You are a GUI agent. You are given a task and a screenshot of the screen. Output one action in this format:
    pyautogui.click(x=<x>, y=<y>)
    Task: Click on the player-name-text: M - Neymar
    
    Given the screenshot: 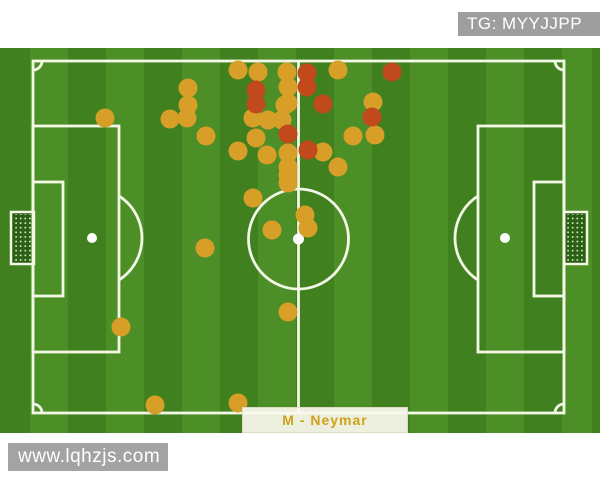 What is the action you would take?
    pyautogui.click(x=325, y=420)
    